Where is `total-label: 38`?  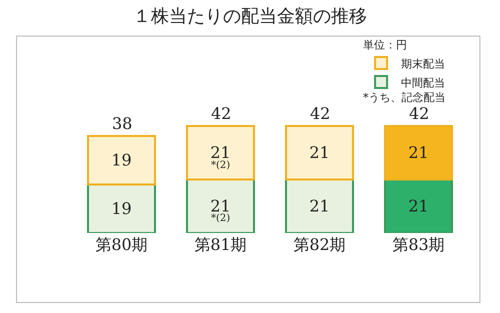 total-label: 38 is located at coordinates (122, 123).